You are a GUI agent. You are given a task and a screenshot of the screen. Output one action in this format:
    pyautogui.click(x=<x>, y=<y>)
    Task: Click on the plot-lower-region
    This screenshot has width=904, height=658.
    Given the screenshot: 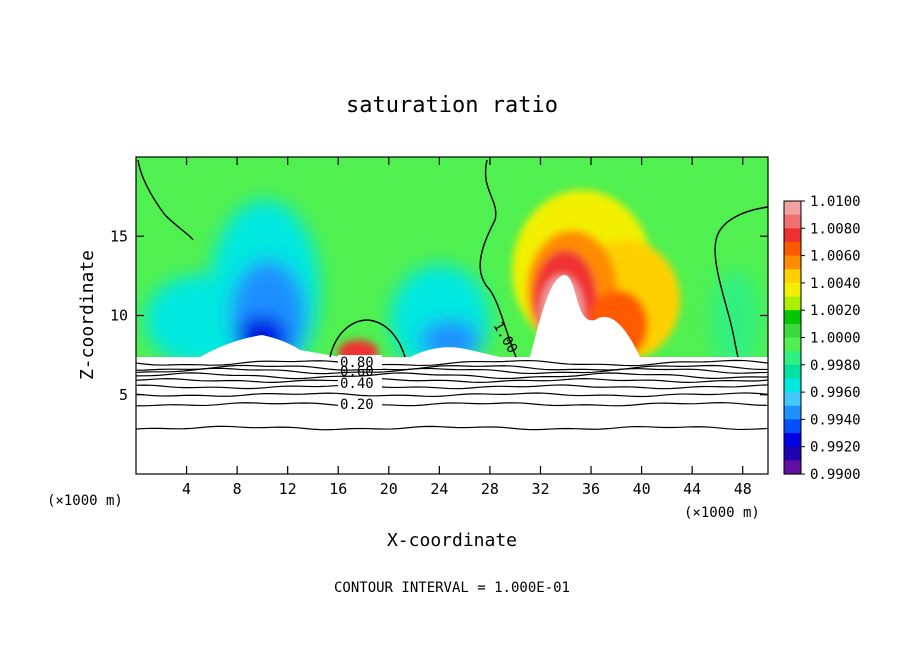 What is the action you would take?
    pyautogui.click(x=452, y=415)
    